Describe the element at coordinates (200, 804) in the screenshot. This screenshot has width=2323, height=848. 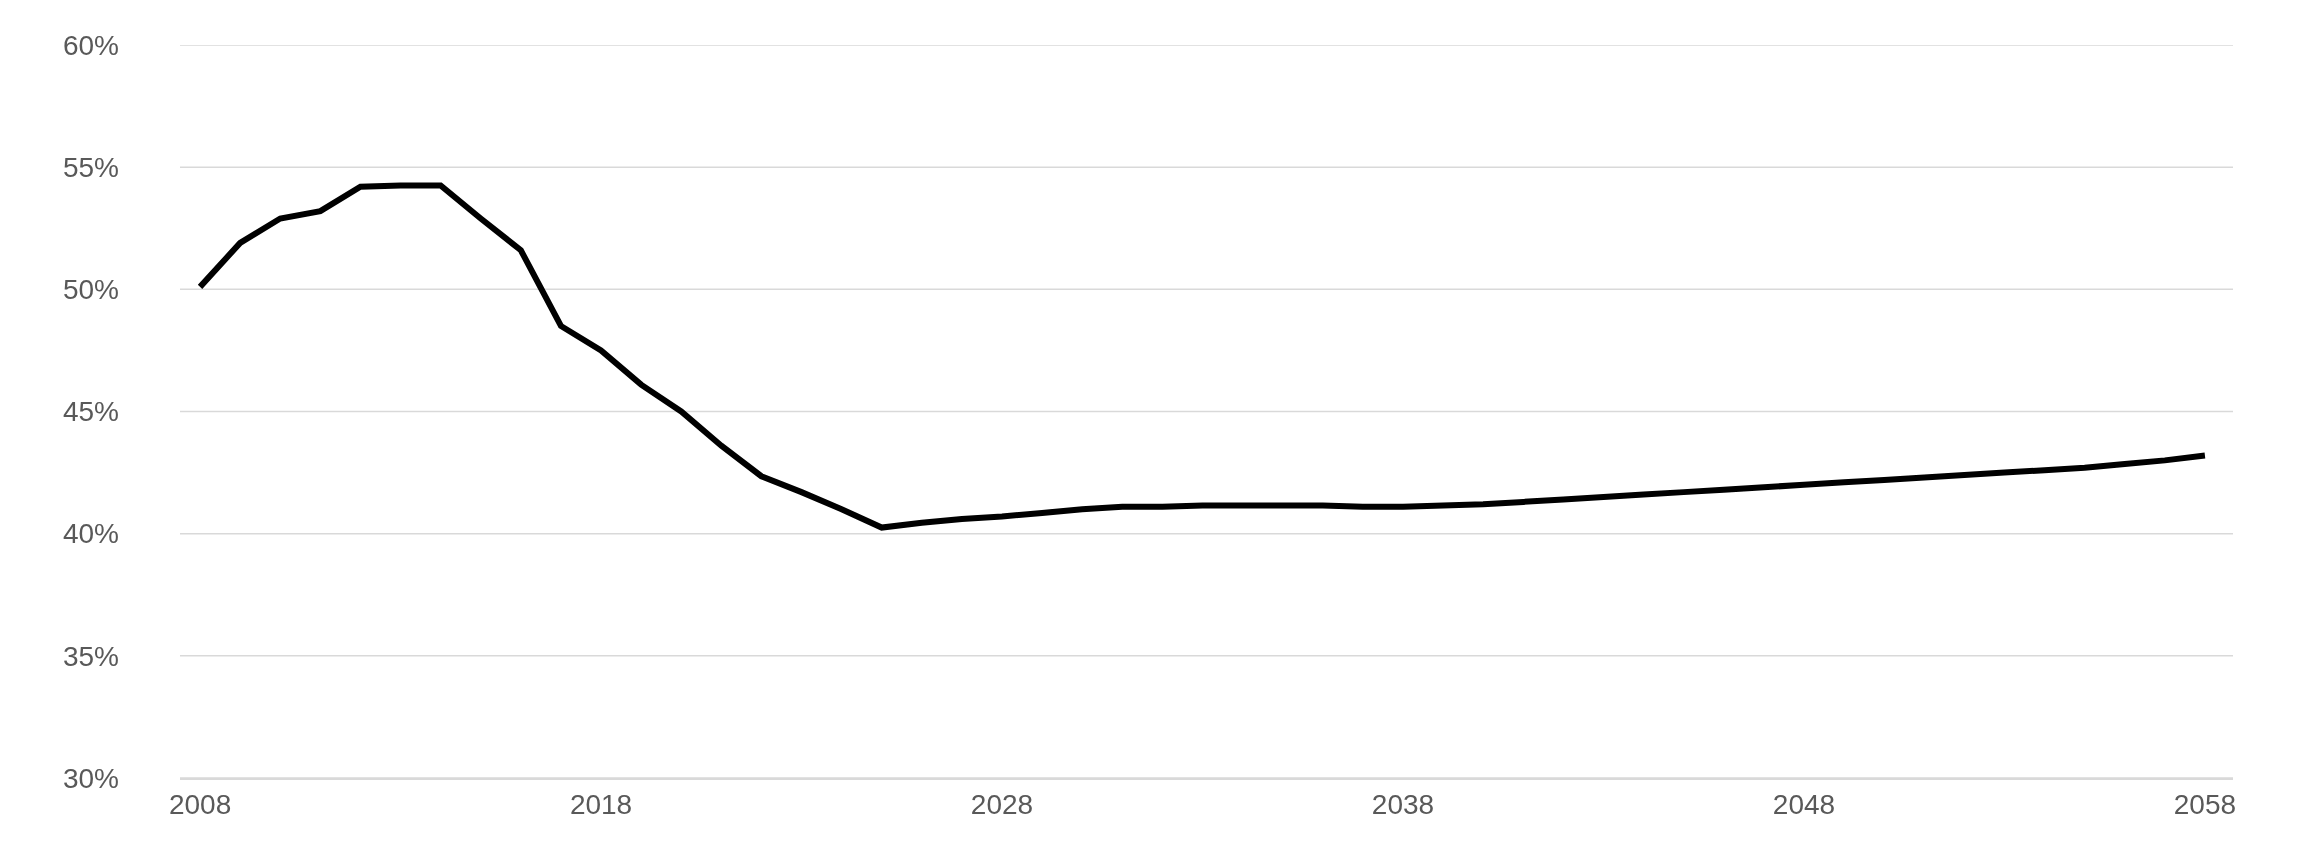
I see `x-tick-label: 2008` at that location.